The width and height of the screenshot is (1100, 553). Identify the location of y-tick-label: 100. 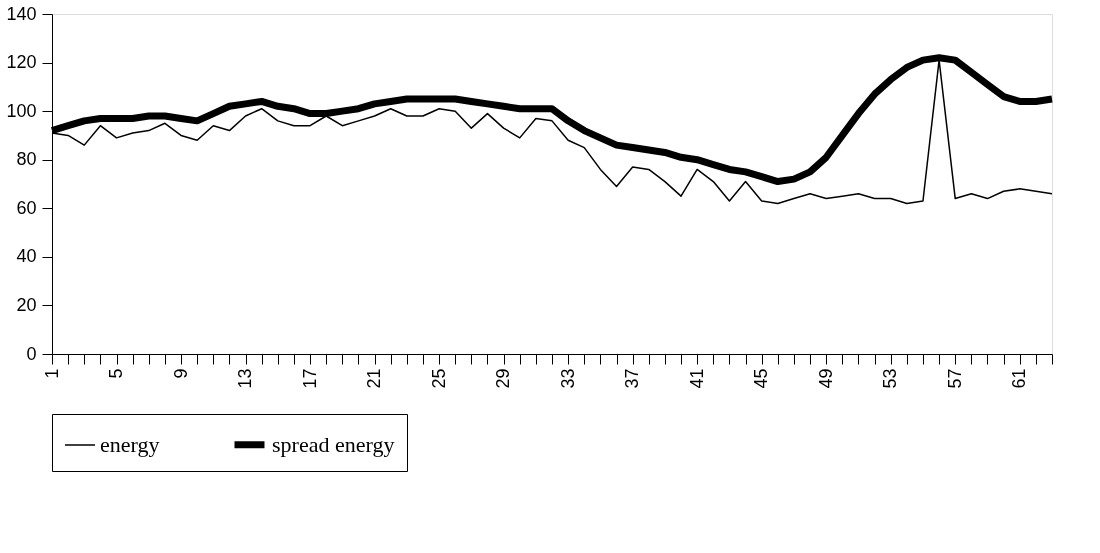
(21, 110).